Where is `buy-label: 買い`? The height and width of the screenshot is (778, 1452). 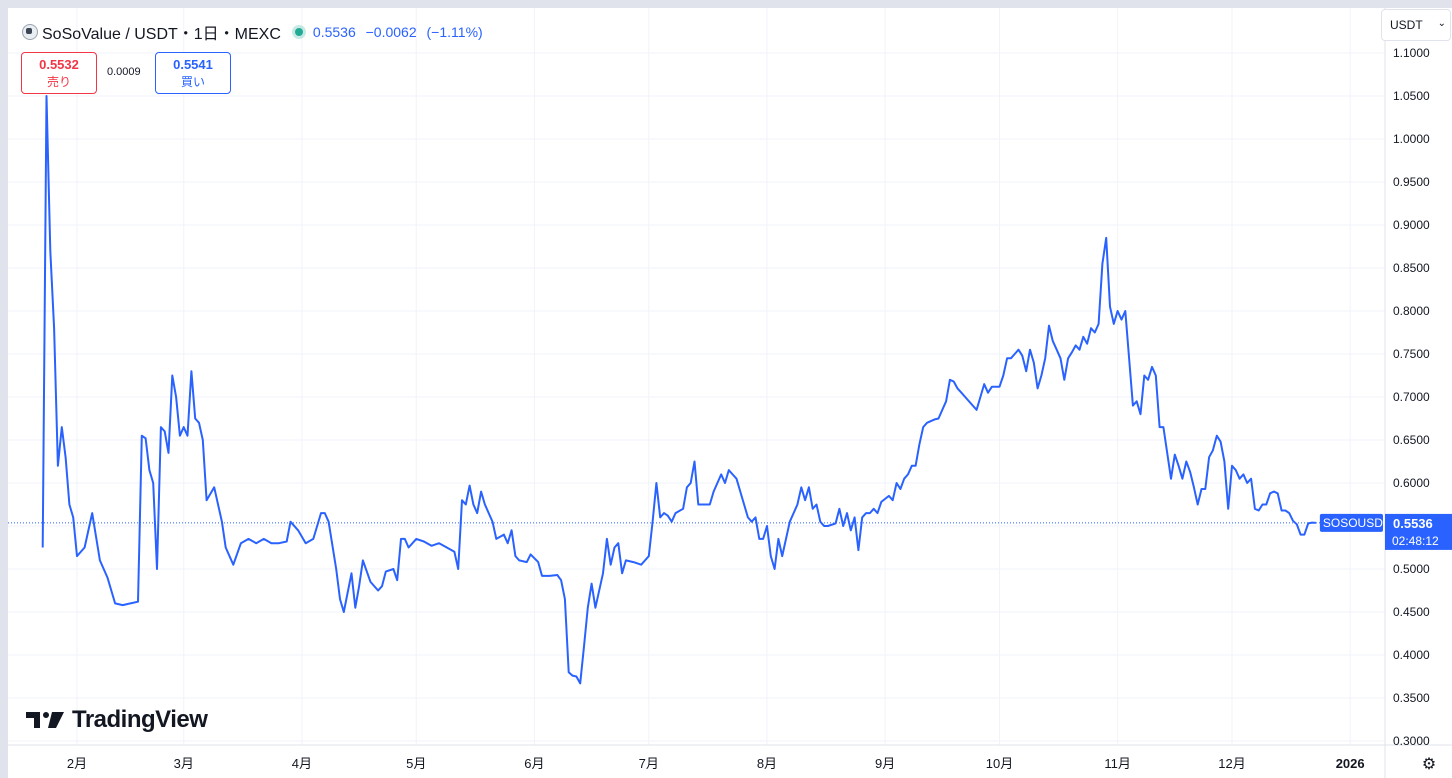 buy-label: 買い is located at coordinates (192, 82).